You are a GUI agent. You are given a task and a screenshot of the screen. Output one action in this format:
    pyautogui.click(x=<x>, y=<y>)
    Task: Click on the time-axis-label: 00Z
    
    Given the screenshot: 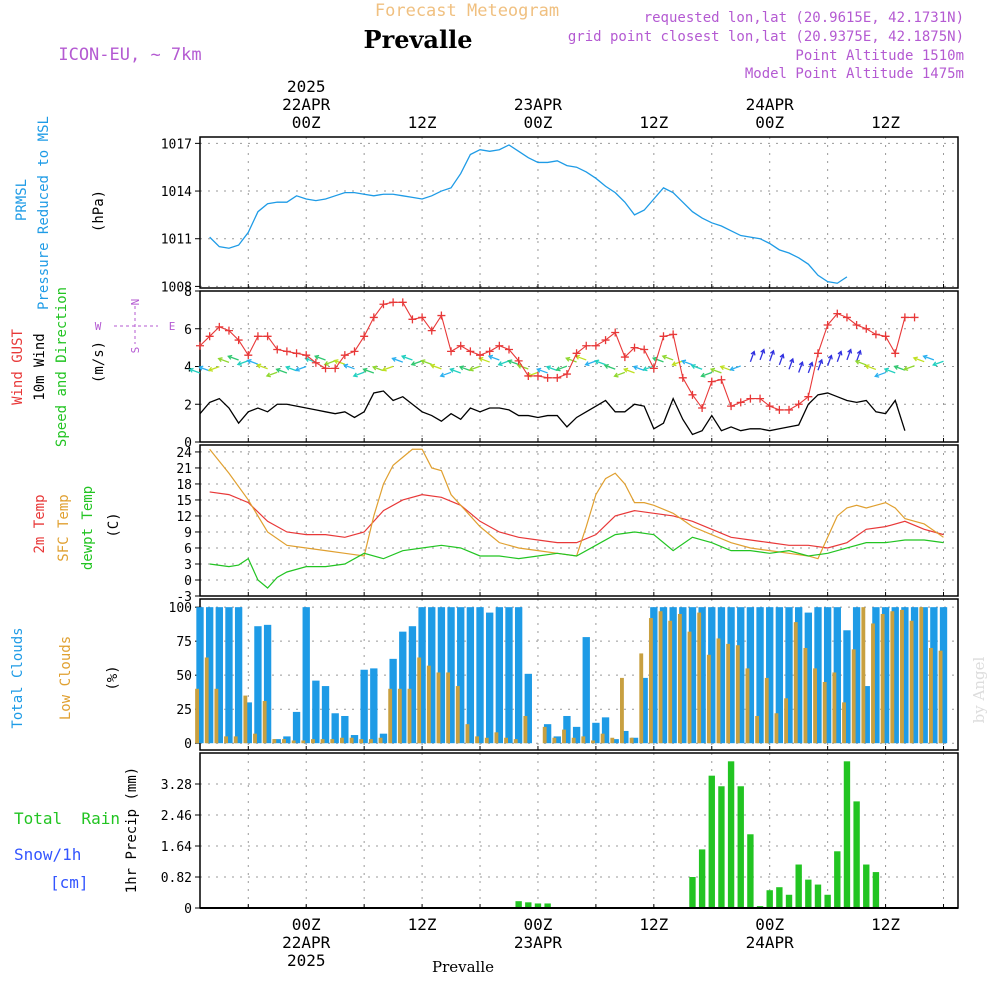 What is the action you would take?
    pyautogui.click(x=769, y=924)
    